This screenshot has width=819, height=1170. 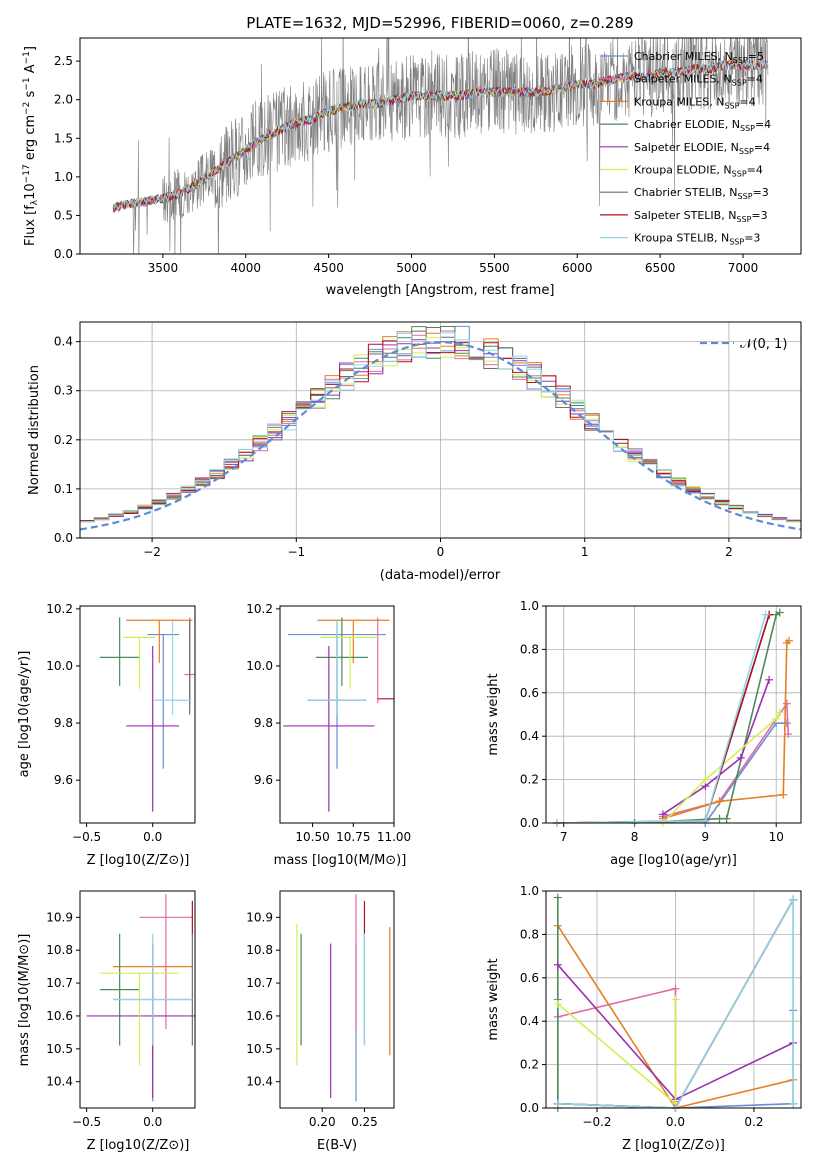 I want to click on legend-label-gaussian: 𝒩(0, 1), so click(x=763, y=344).